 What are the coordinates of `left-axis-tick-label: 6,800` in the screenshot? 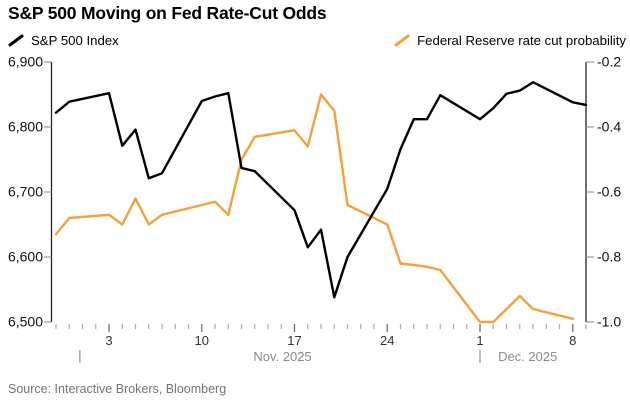 It's located at (25, 127).